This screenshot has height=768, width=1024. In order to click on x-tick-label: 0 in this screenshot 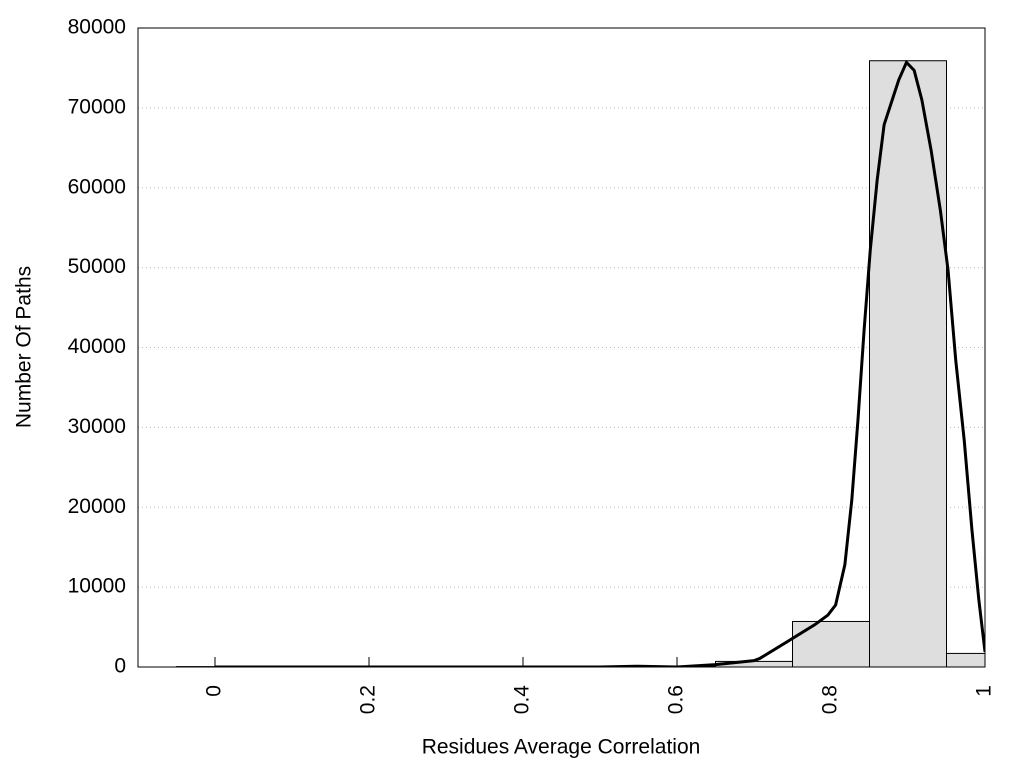, I will do `click(214, 691)`.